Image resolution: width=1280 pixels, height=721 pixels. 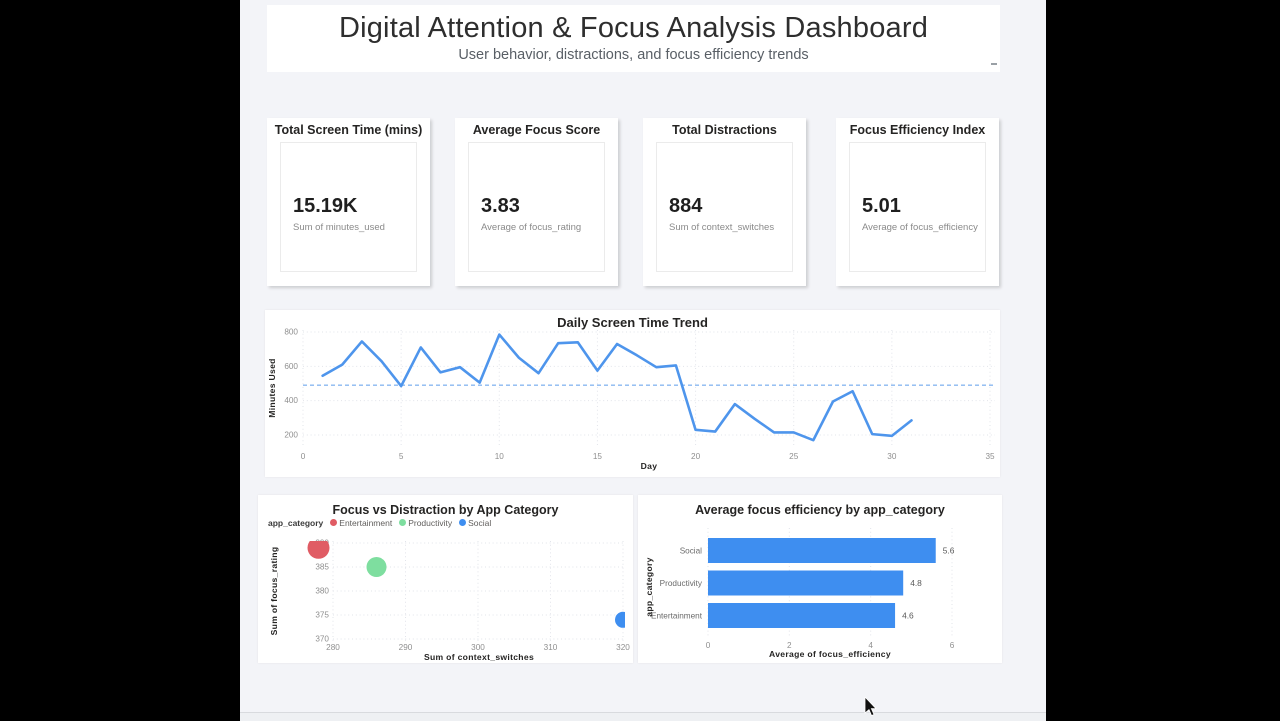 What do you see at coordinates (291, 366) in the screenshot?
I see `svg-text: 600` at bounding box center [291, 366].